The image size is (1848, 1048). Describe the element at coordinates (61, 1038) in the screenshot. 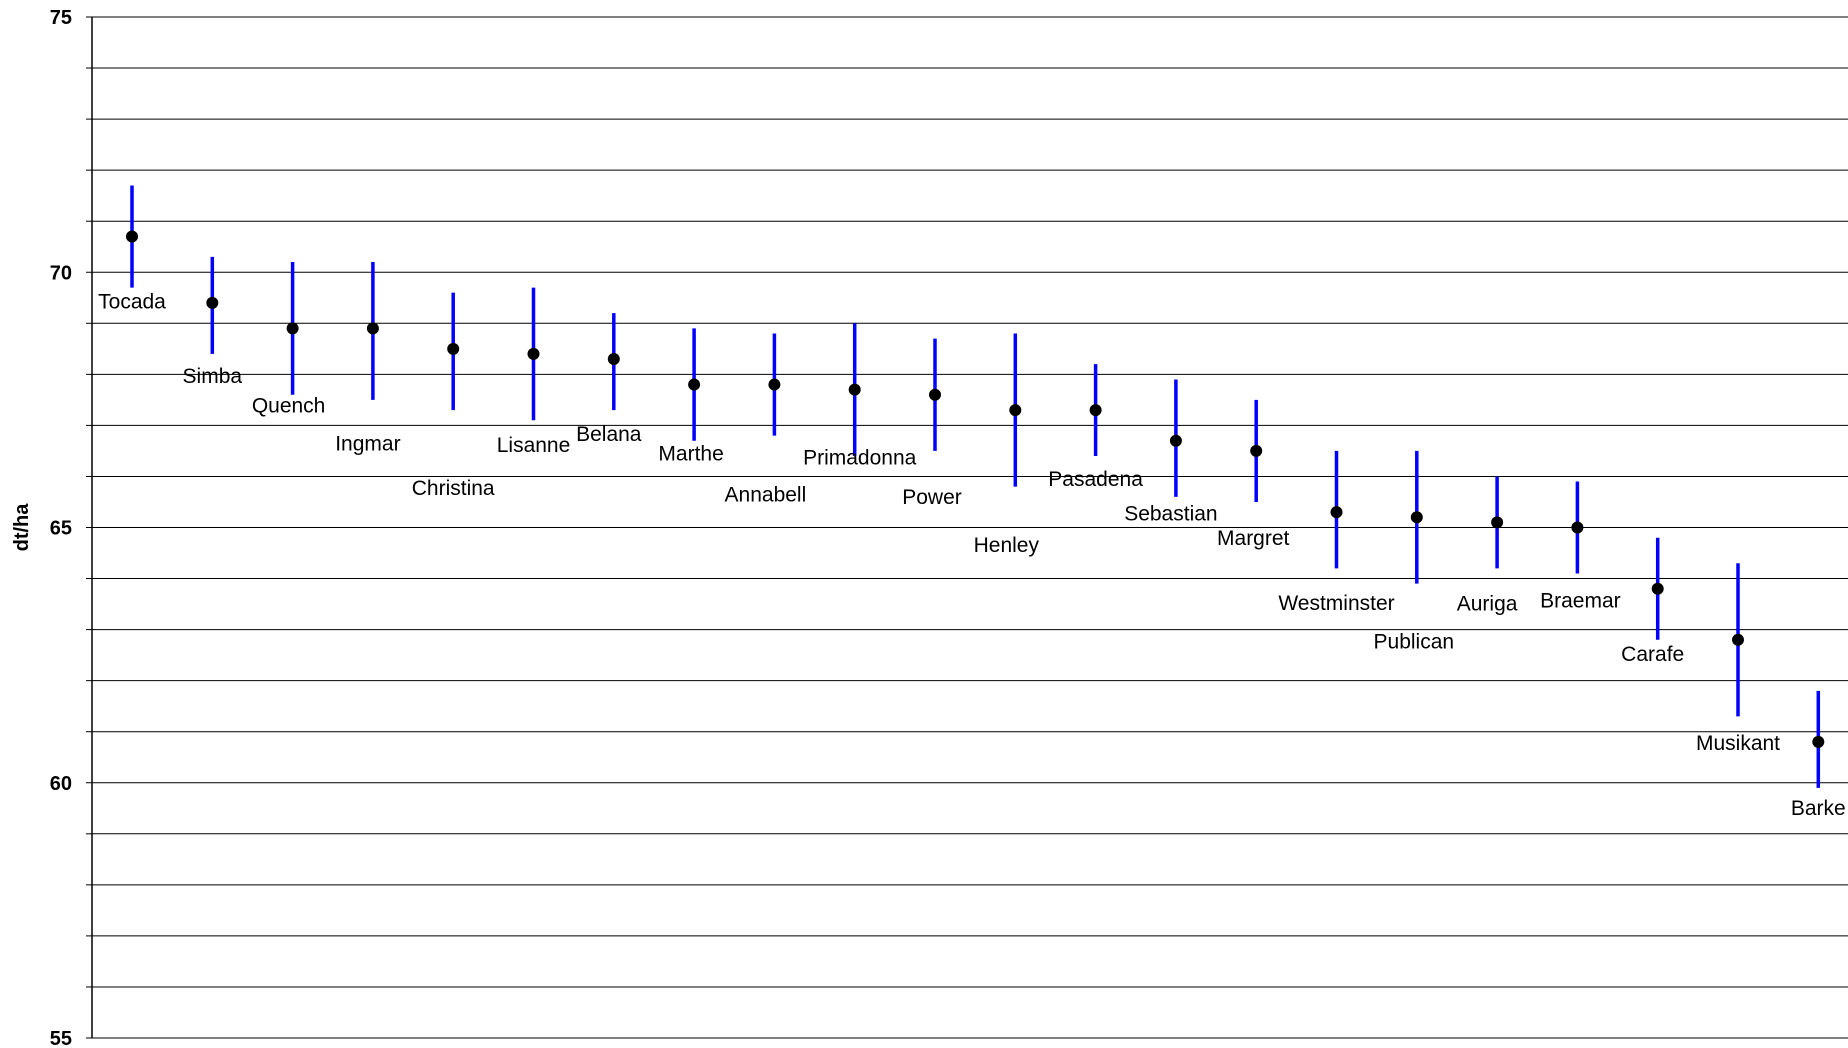

I see `y-tick-label: 55` at that location.